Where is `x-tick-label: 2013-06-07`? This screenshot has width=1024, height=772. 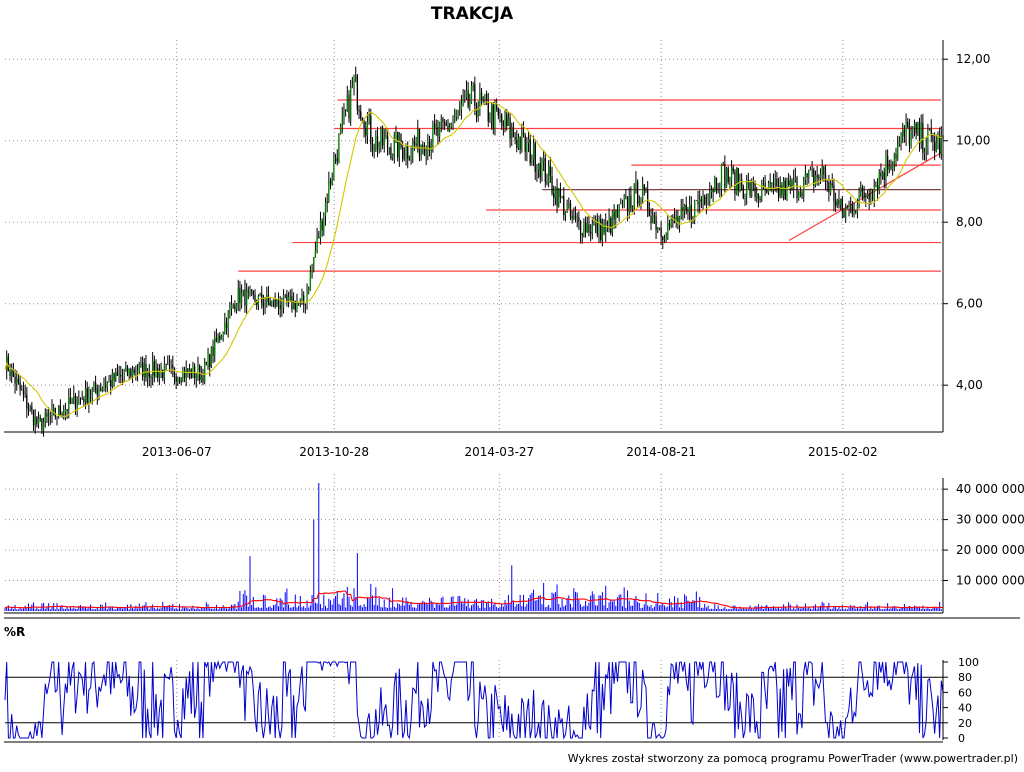 x-tick-label: 2013-06-07 is located at coordinates (177, 452).